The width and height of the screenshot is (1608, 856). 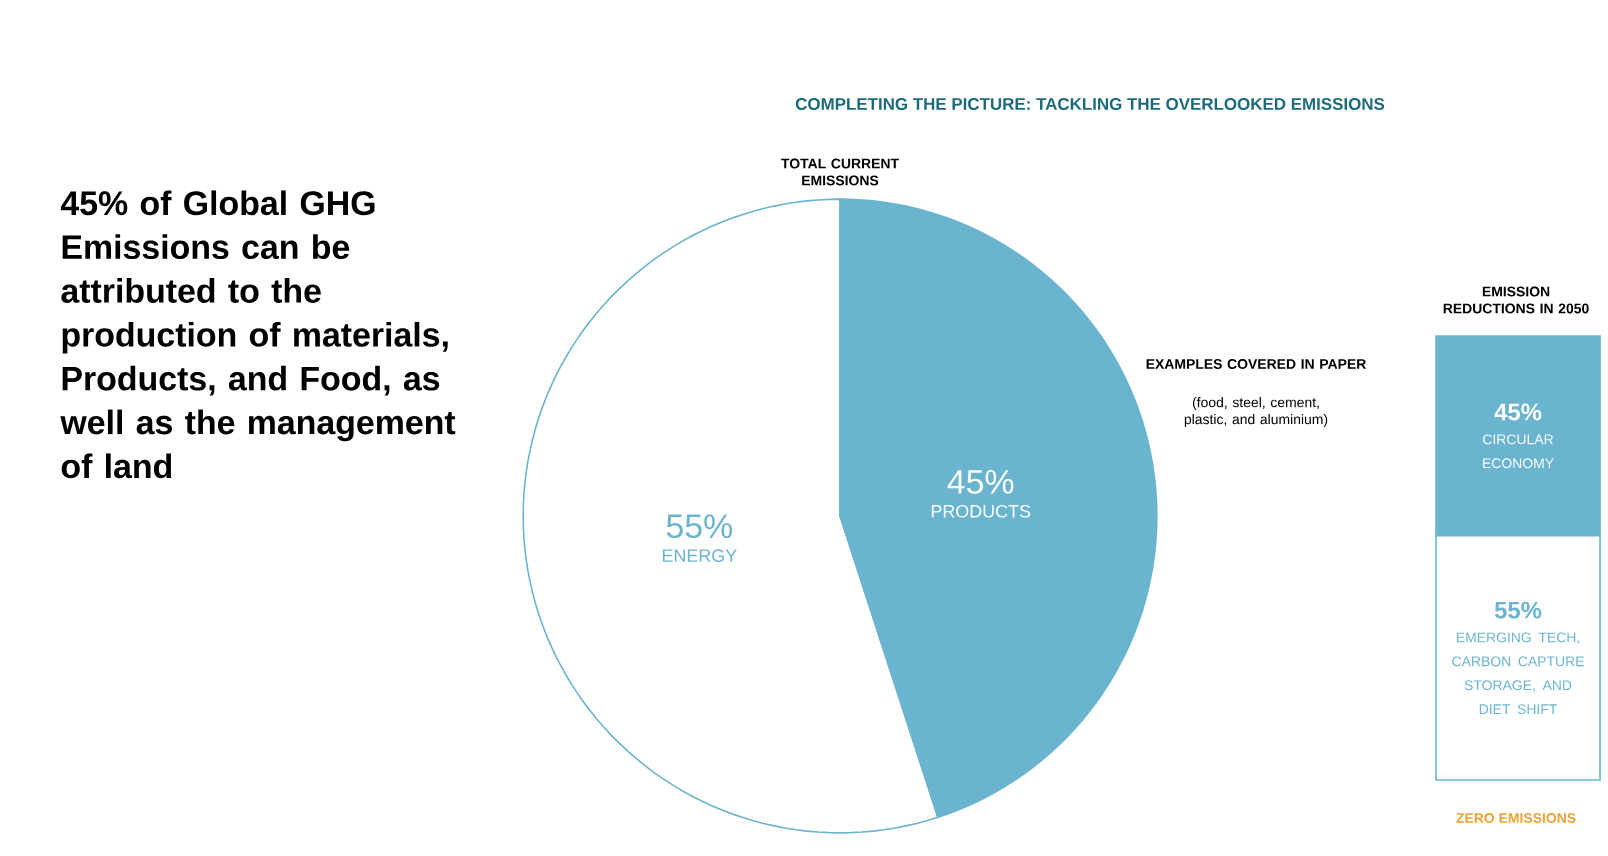 I want to click on chart-title: COMPLETING THE PICTURE: TACKLING THE OVERLOOKED EMISSIONS, so click(x=1090, y=104).